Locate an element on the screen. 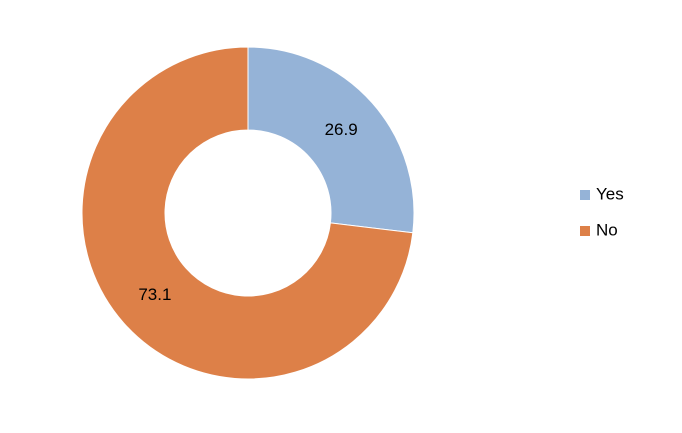 The height and width of the screenshot is (433, 682). data-label: 26.9 is located at coordinates (341, 129).